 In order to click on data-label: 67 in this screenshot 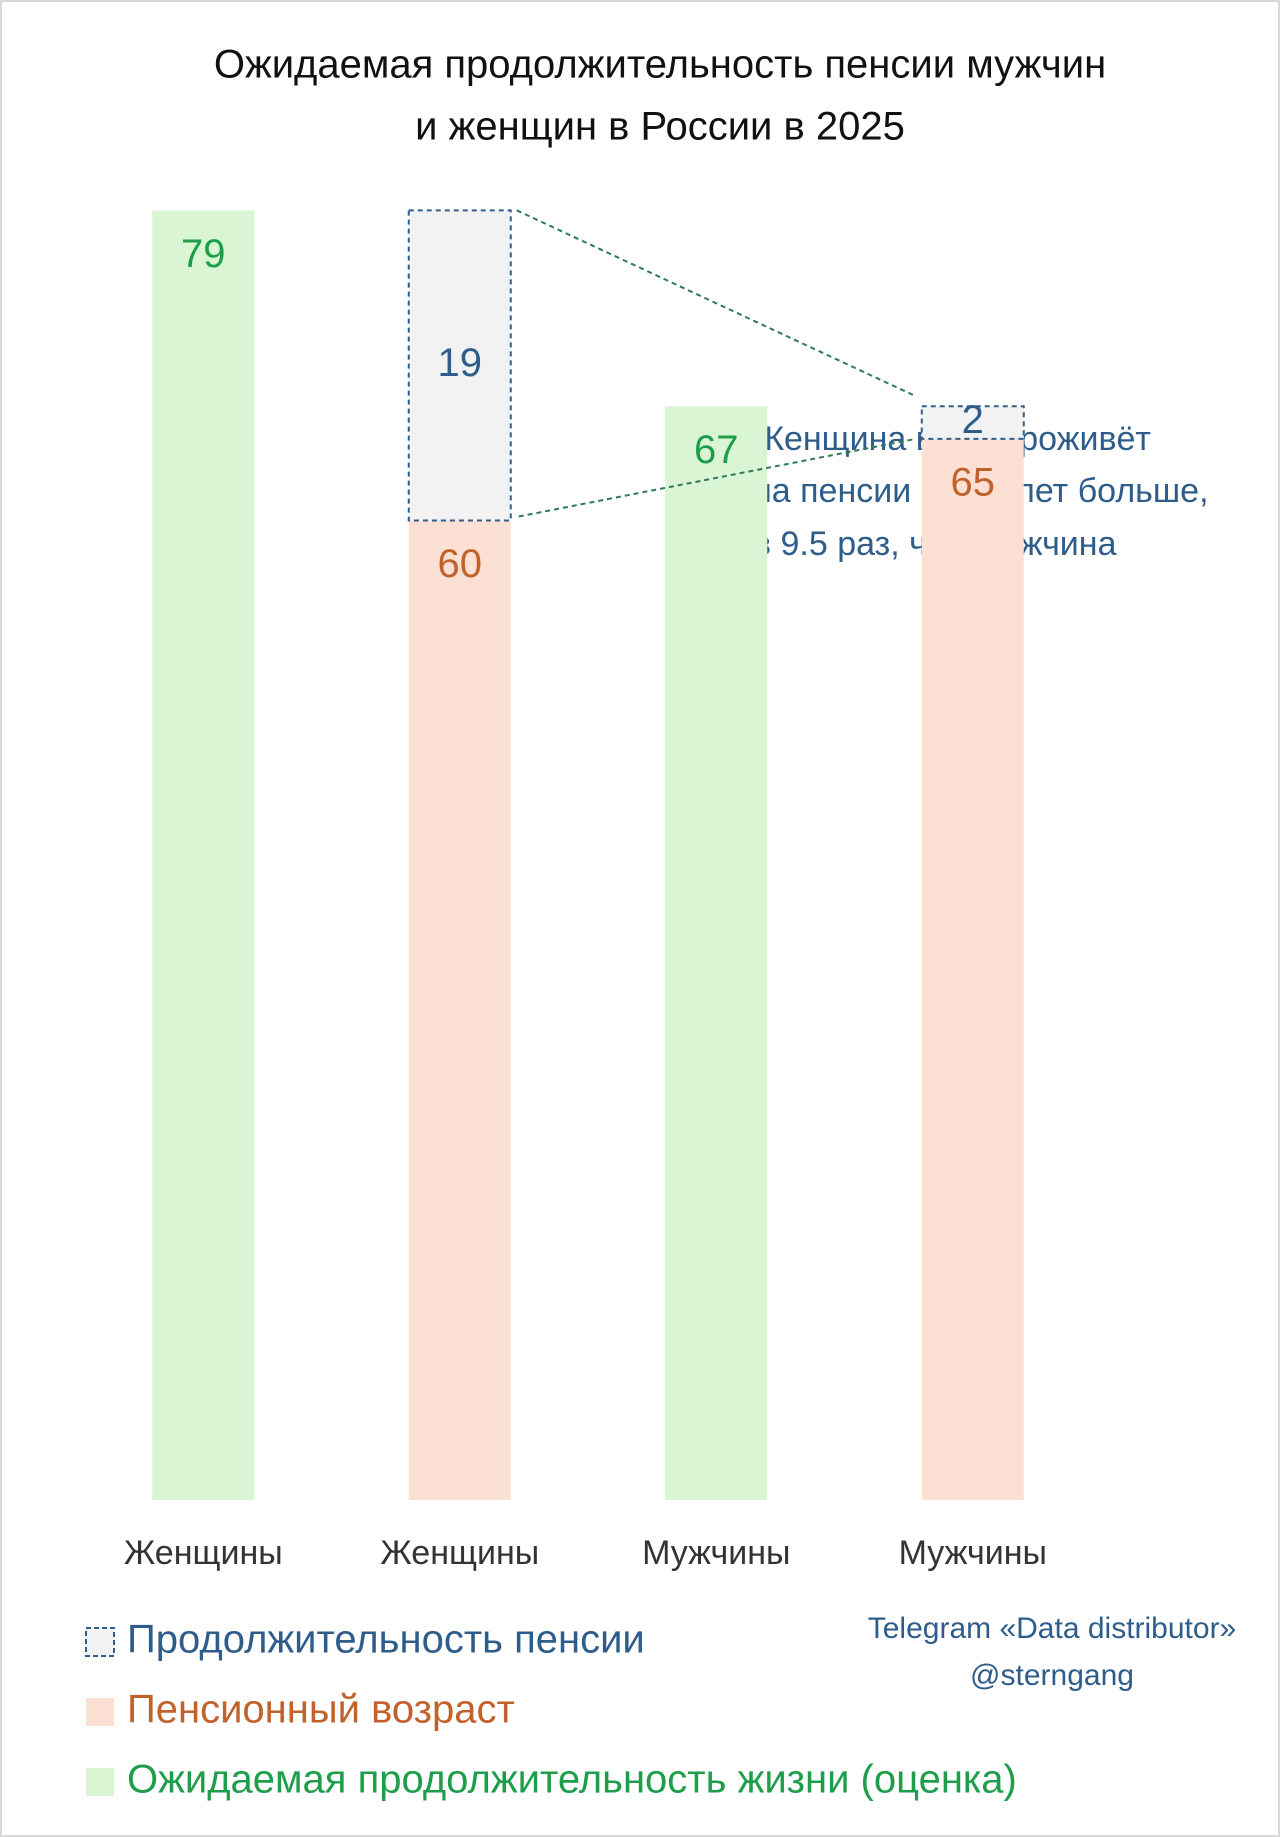, I will do `click(716, 450)`.